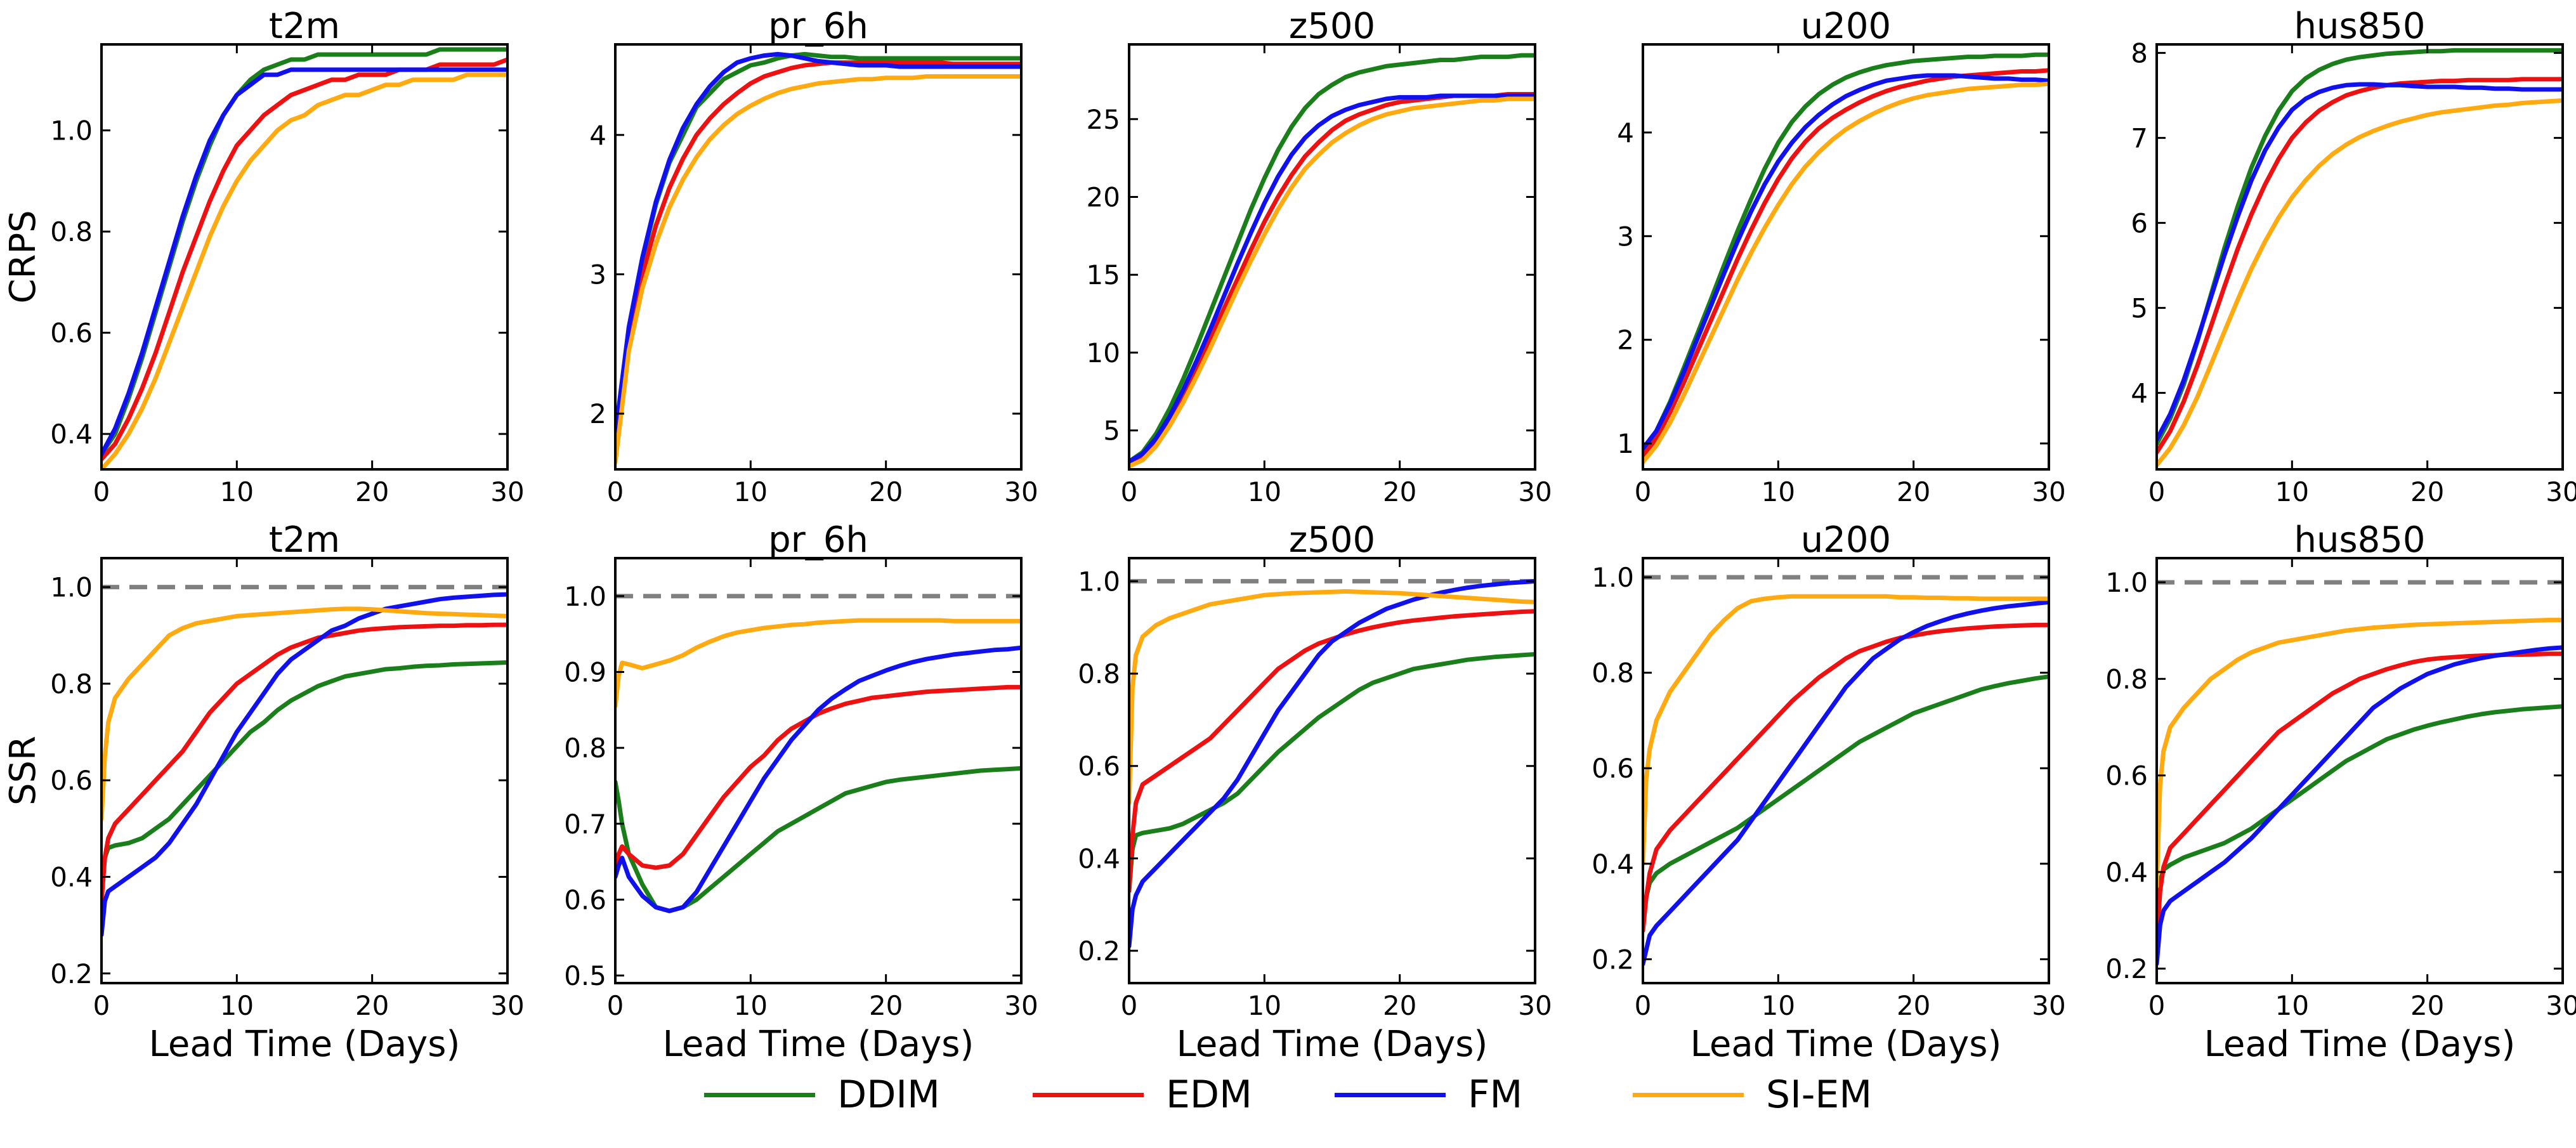 This screenshot has height=1148, width=2576. I want to click on panel-ssr-u200-xtick-label: 0, so click(1644, 1006).